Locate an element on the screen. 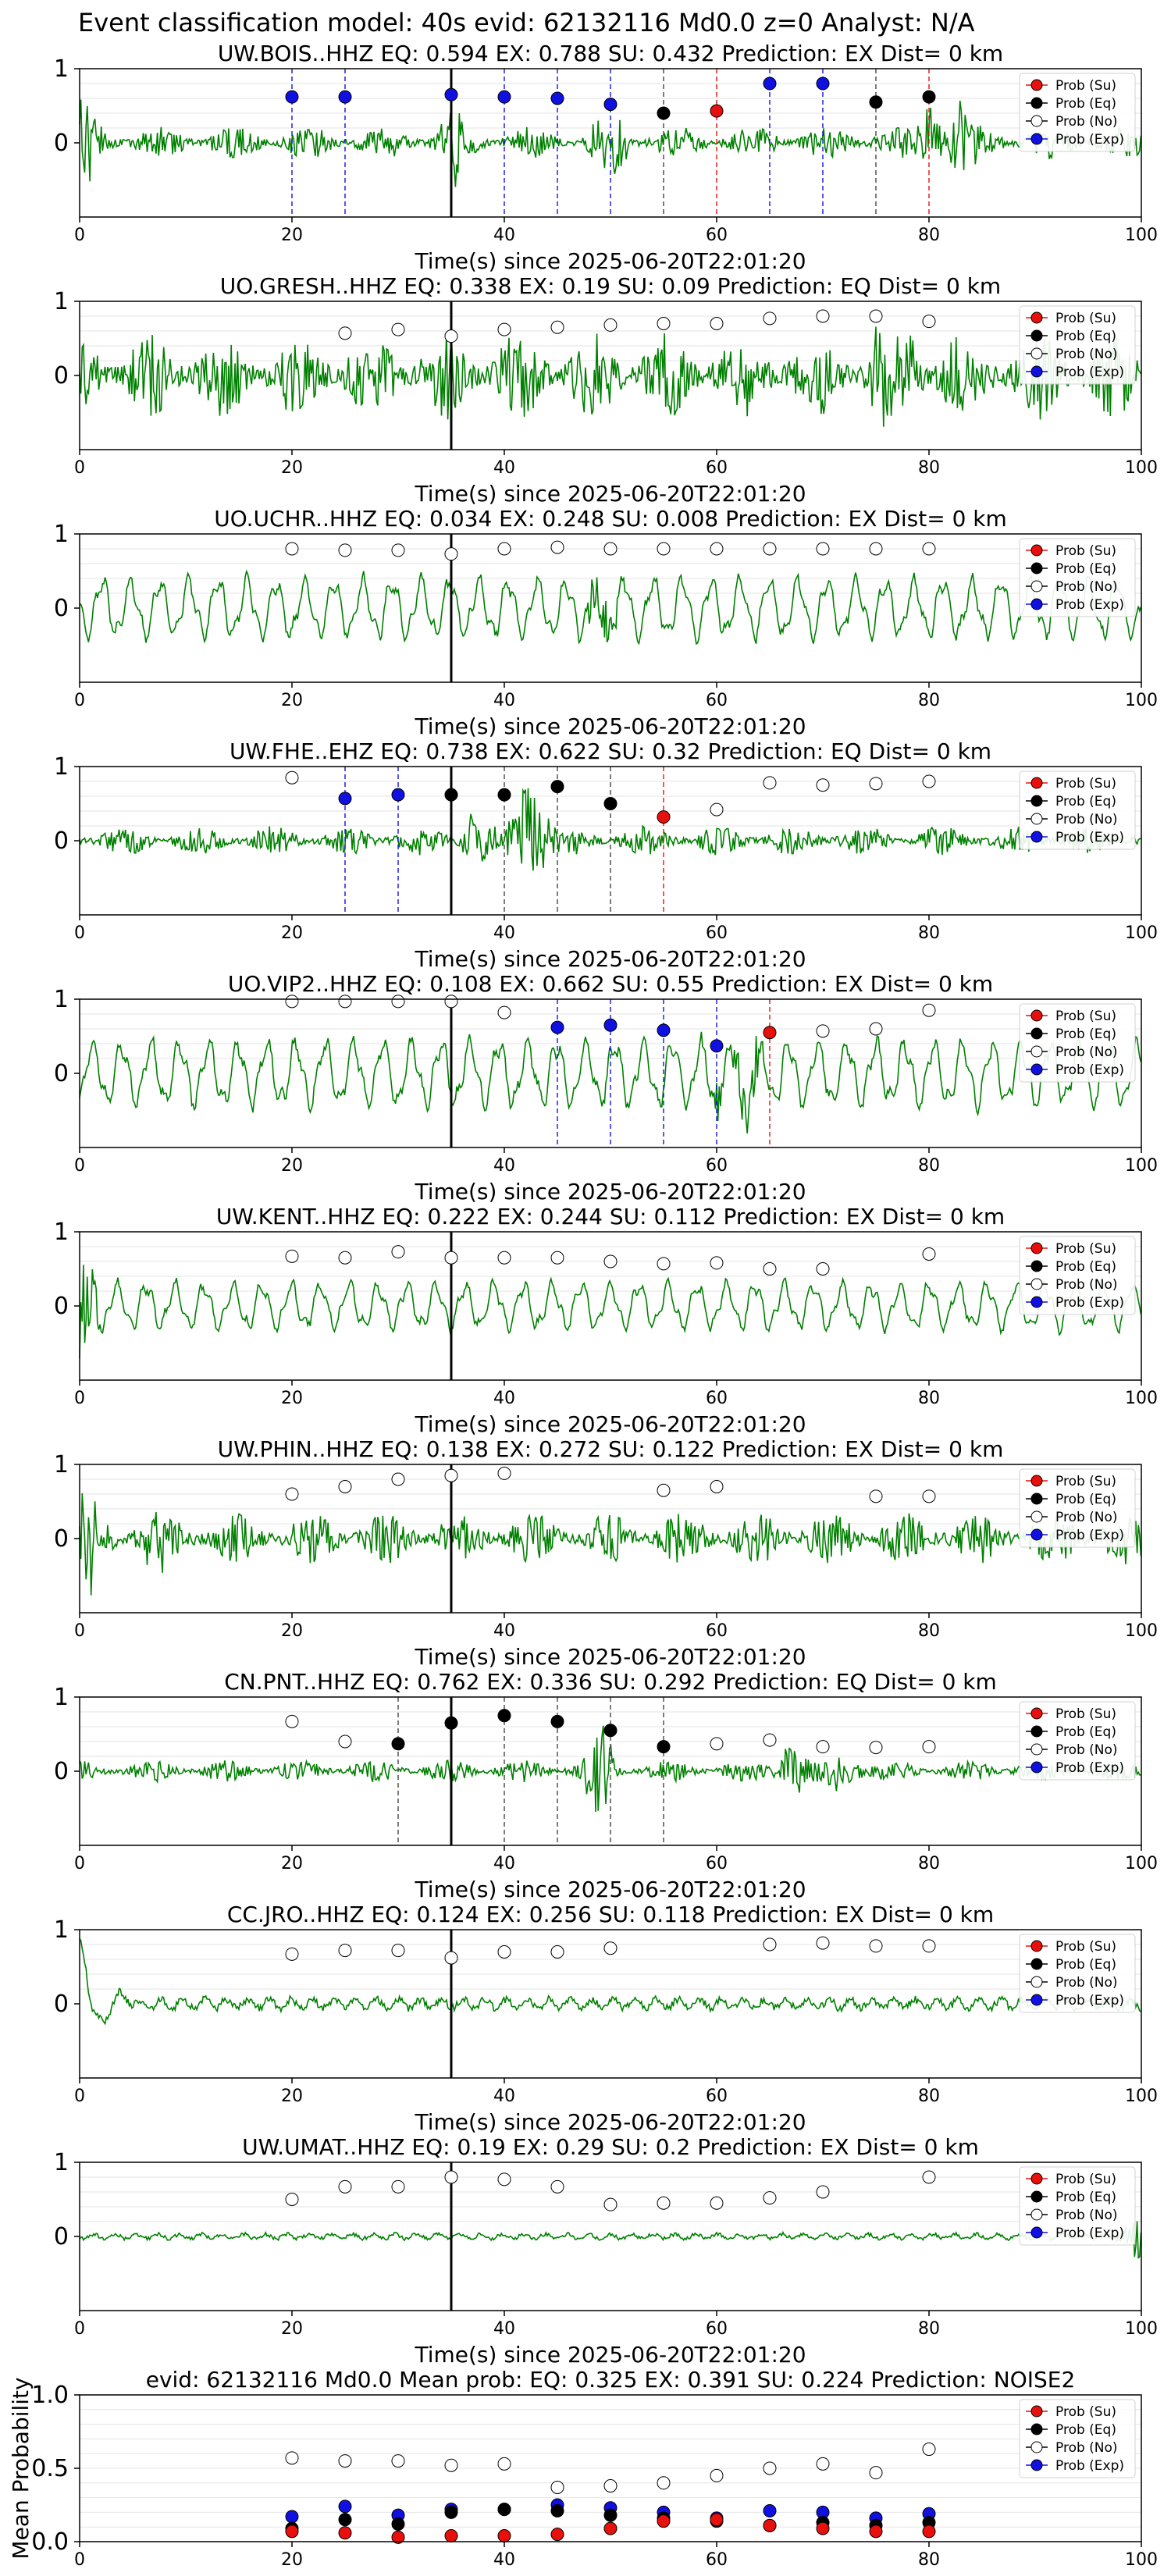 Image resolution: width=1171 pixels, height=2576 pixels. legend-label: Prob (No) is located at coordinates (1086, 1983).